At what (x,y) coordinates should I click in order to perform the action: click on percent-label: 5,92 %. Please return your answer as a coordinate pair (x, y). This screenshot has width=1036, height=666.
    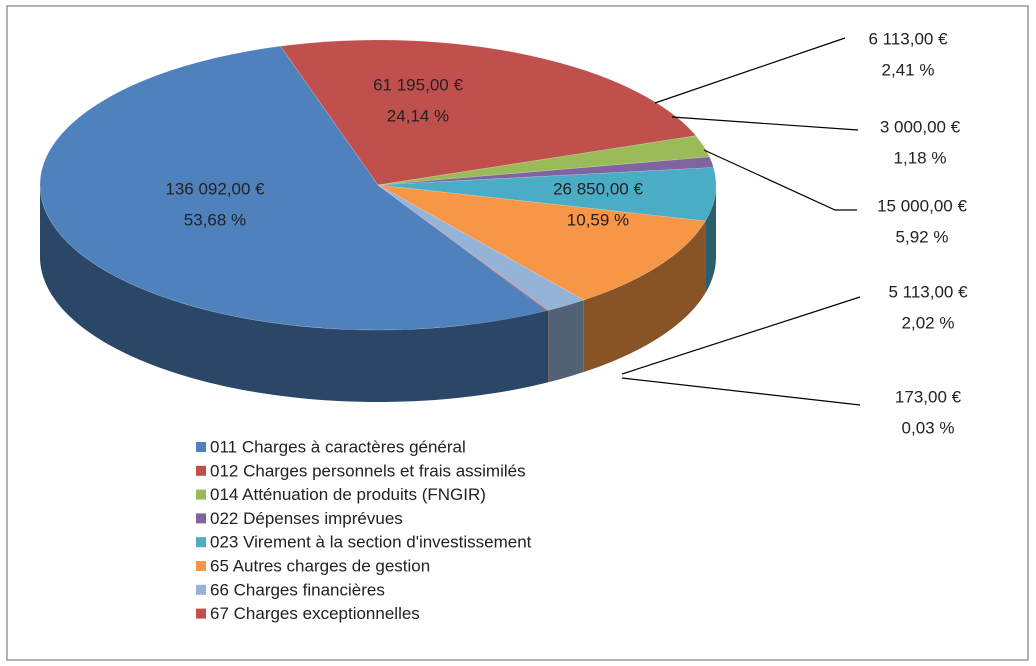
    Looking at the image, I should click on (922, 236).